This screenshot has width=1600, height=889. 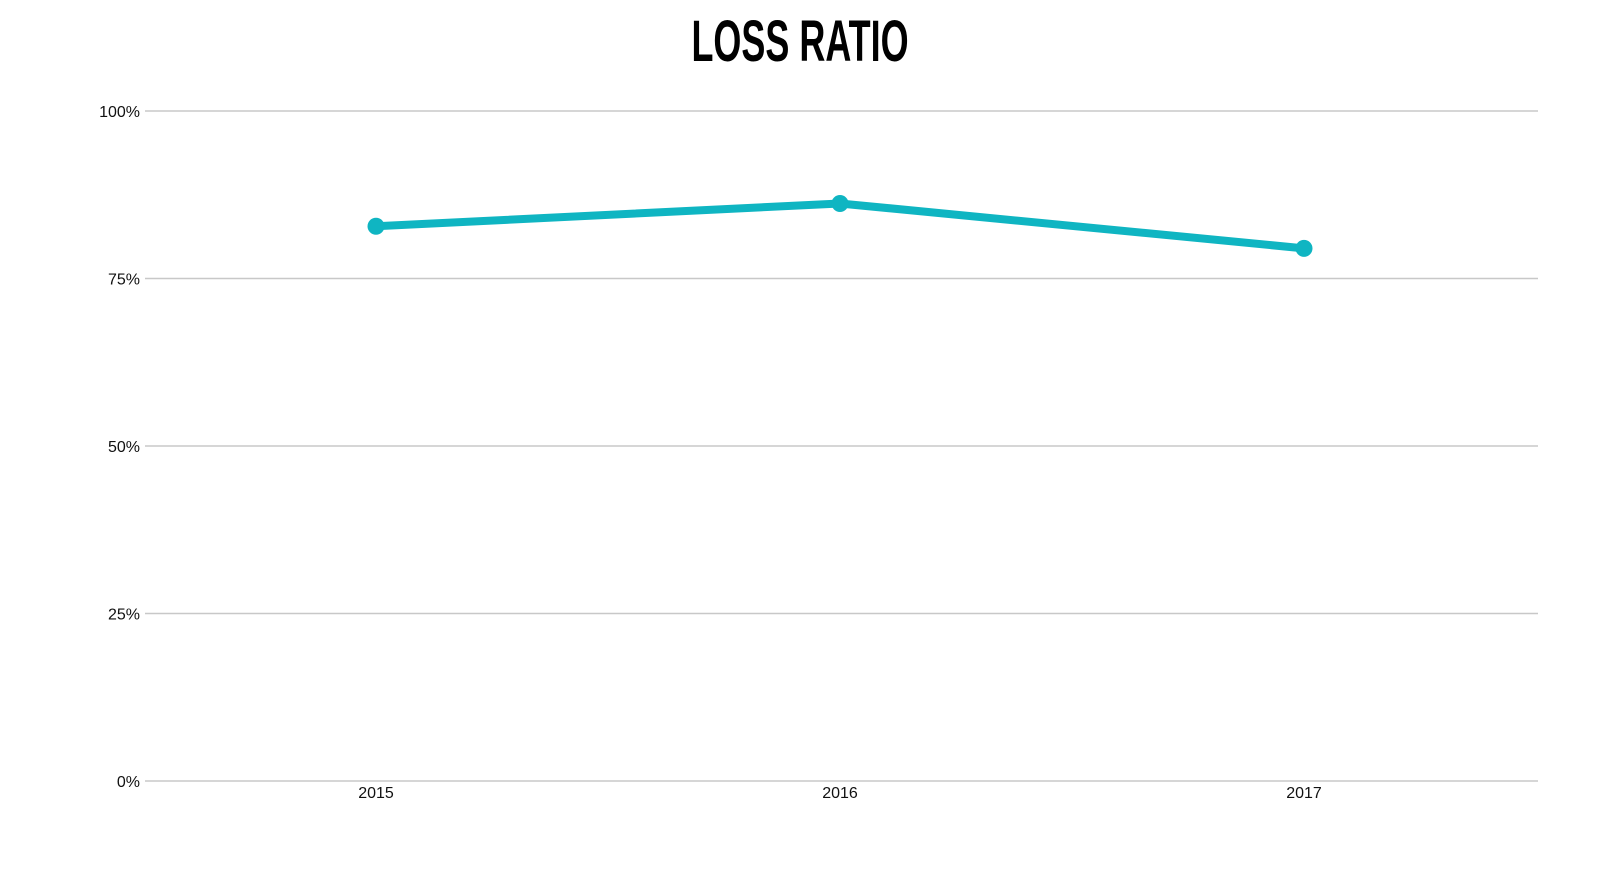 I want to click on chart-title: LOSS RATIO, so click(x=800, y=41).